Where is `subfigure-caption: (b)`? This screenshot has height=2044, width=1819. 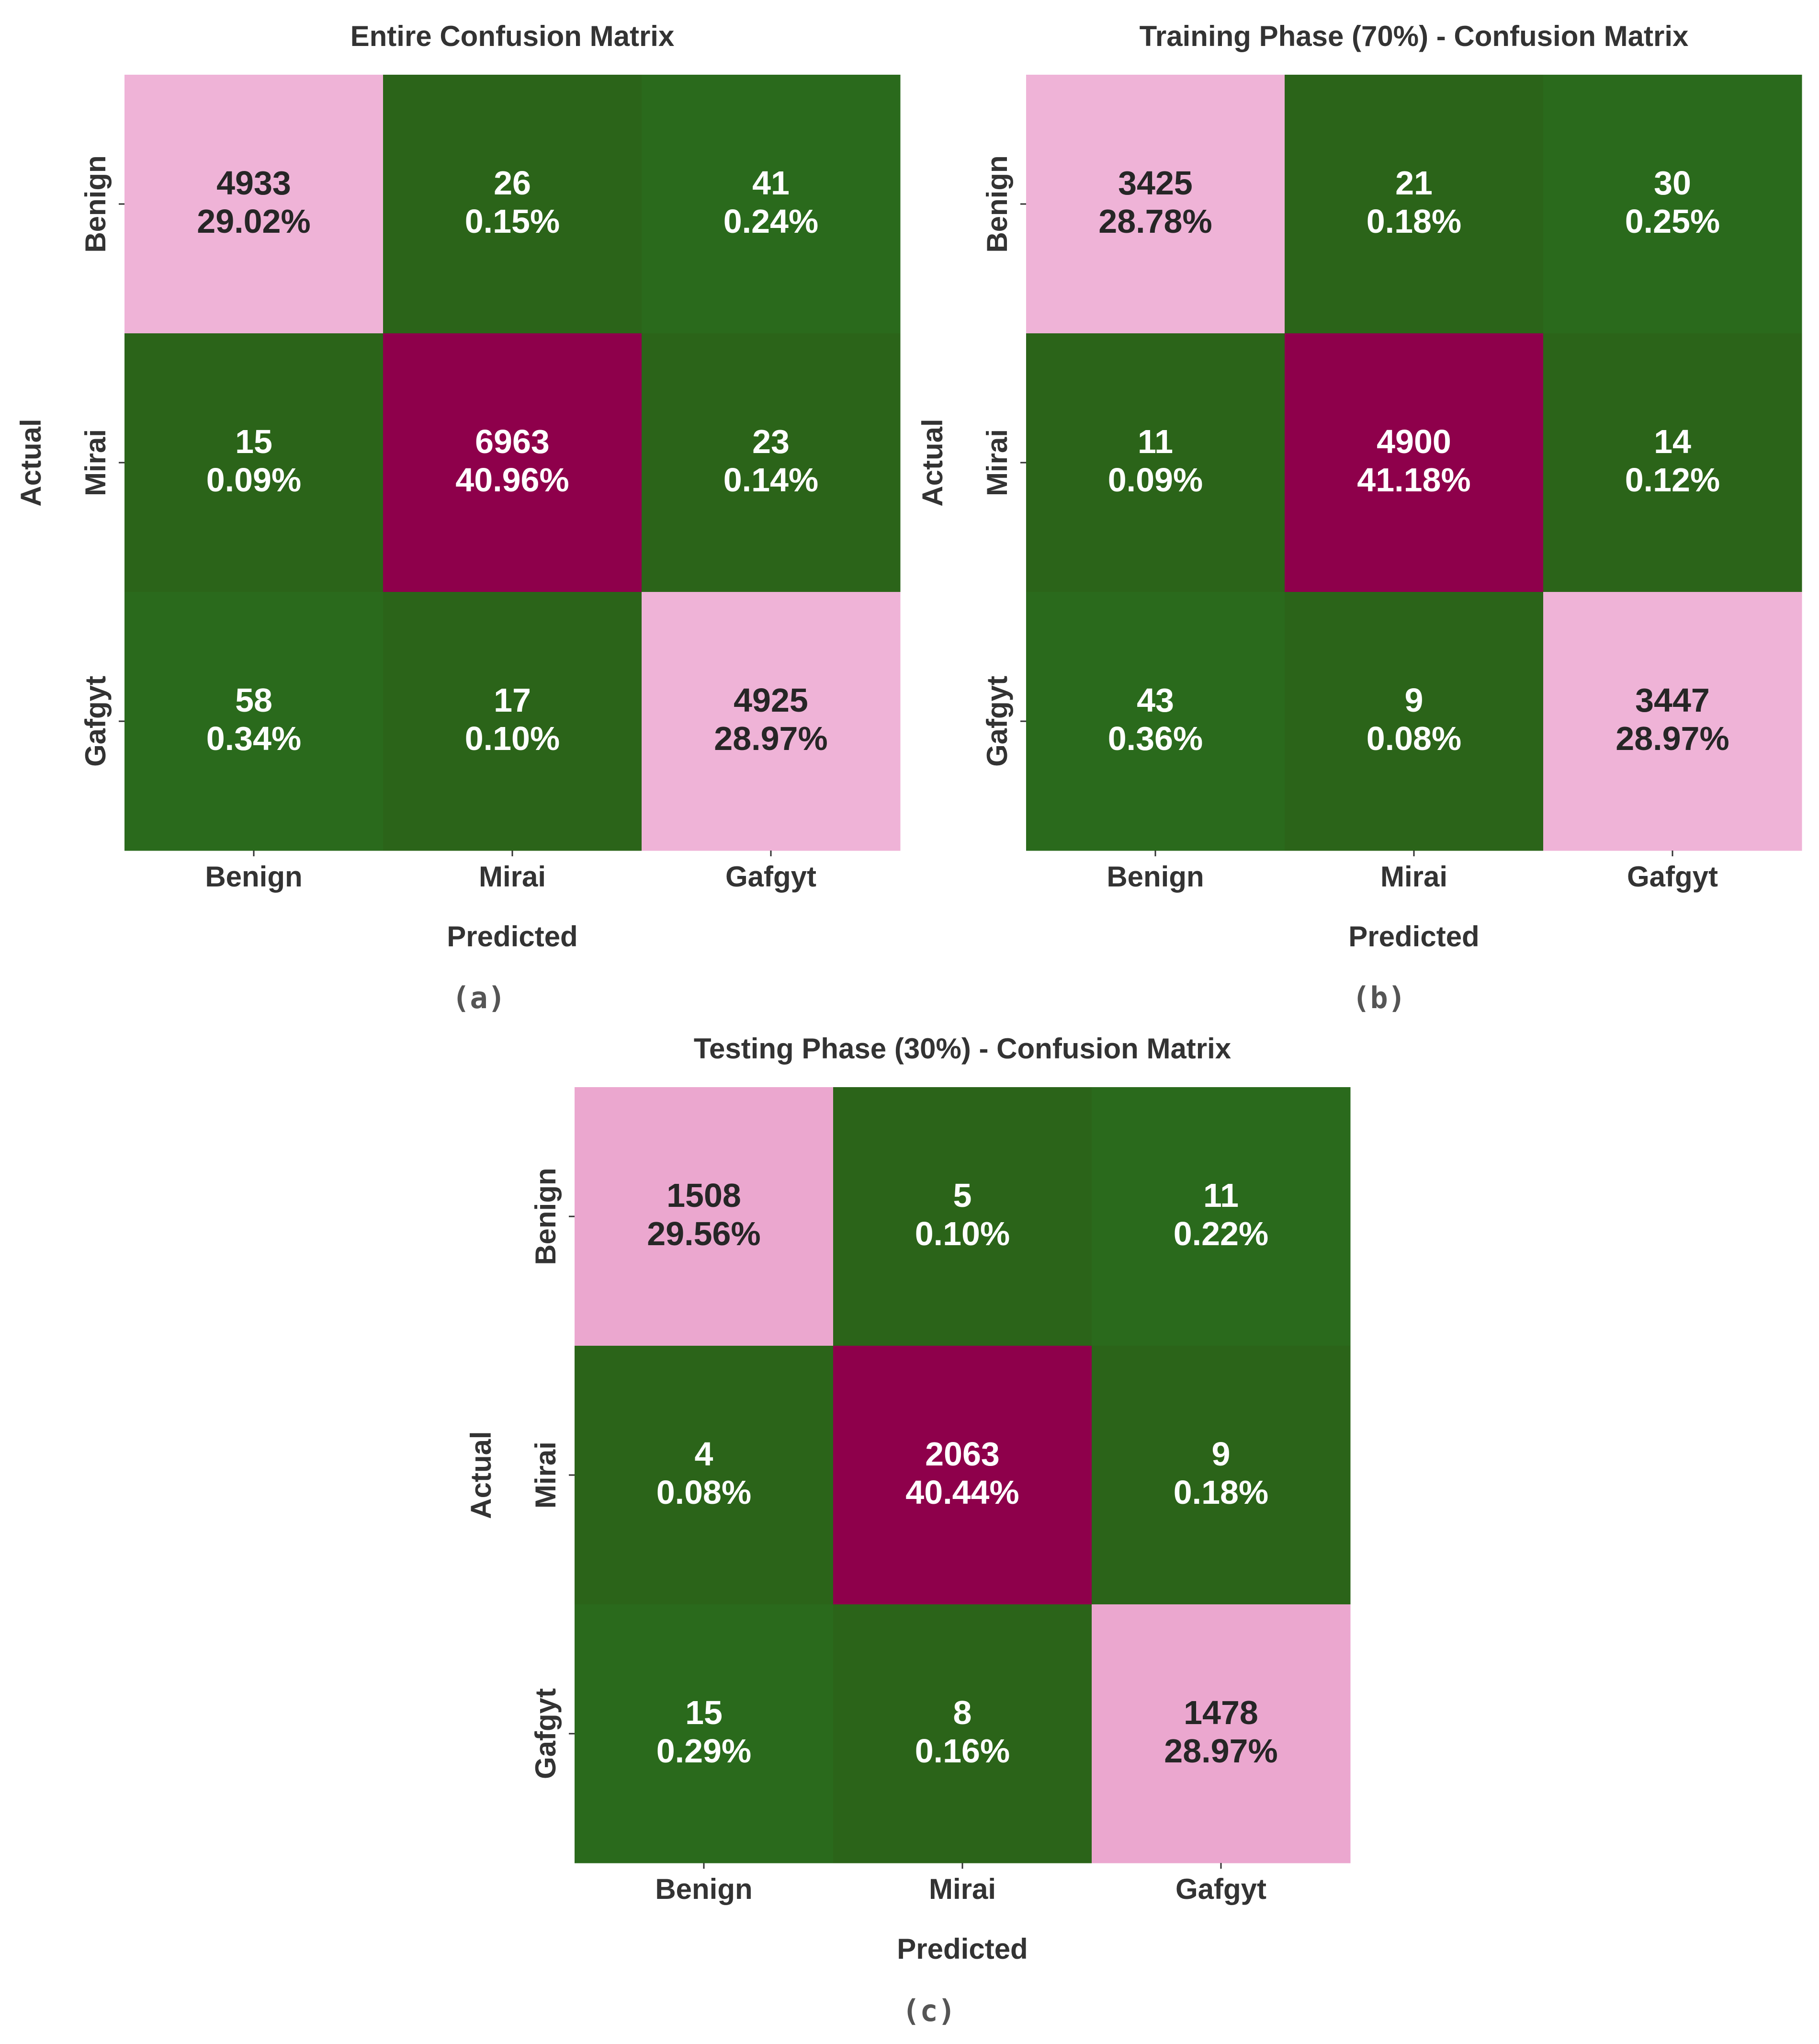 subfigure-caption: (b) is located at coordinates (1379, 998).